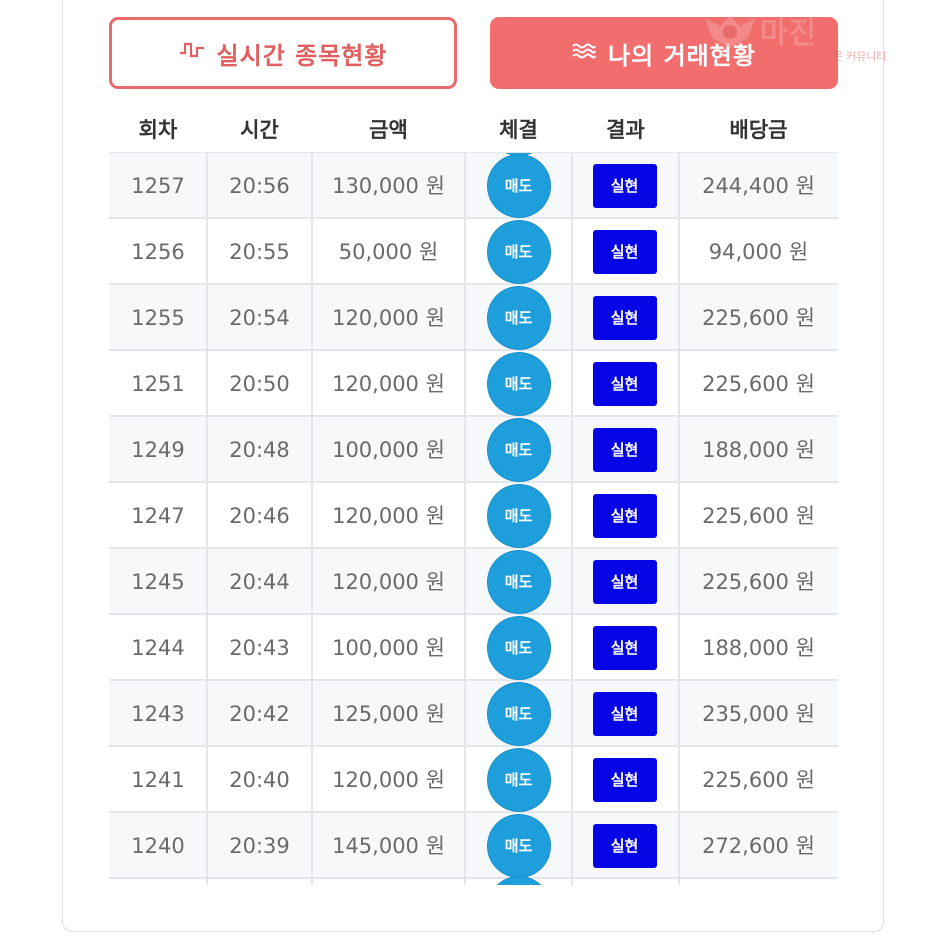  Describe the element at coordinates (259, 582) in the screenshot. I see `cell-time: 20:44` at that location.